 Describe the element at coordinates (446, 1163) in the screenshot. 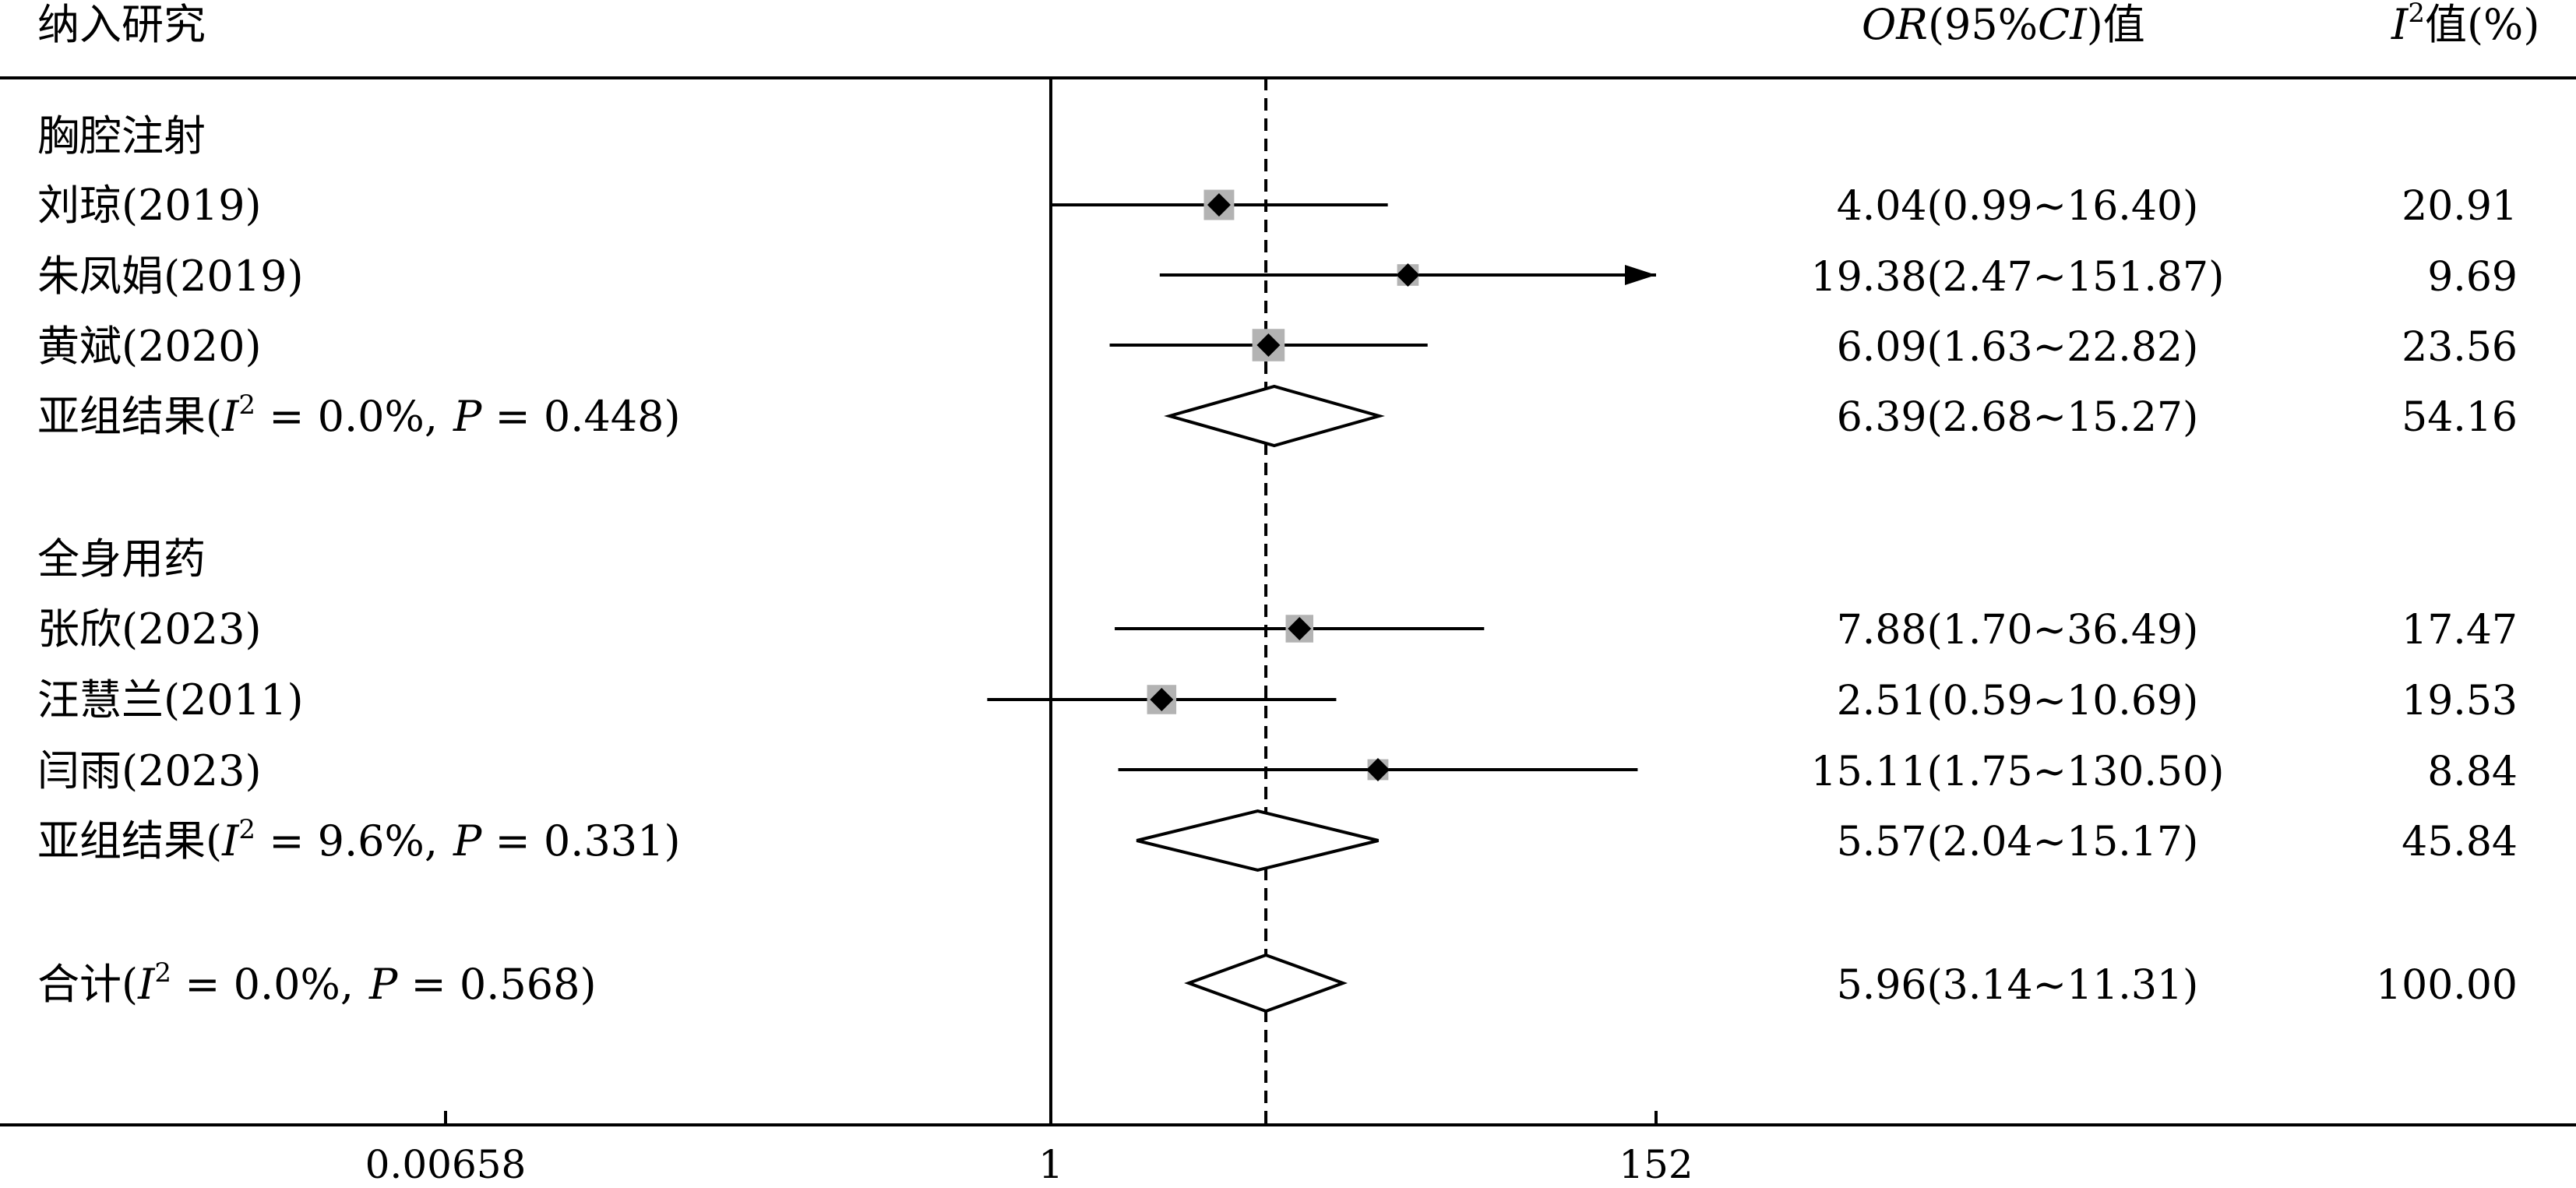

I see `x-tick-label: 0.00658` at that location.